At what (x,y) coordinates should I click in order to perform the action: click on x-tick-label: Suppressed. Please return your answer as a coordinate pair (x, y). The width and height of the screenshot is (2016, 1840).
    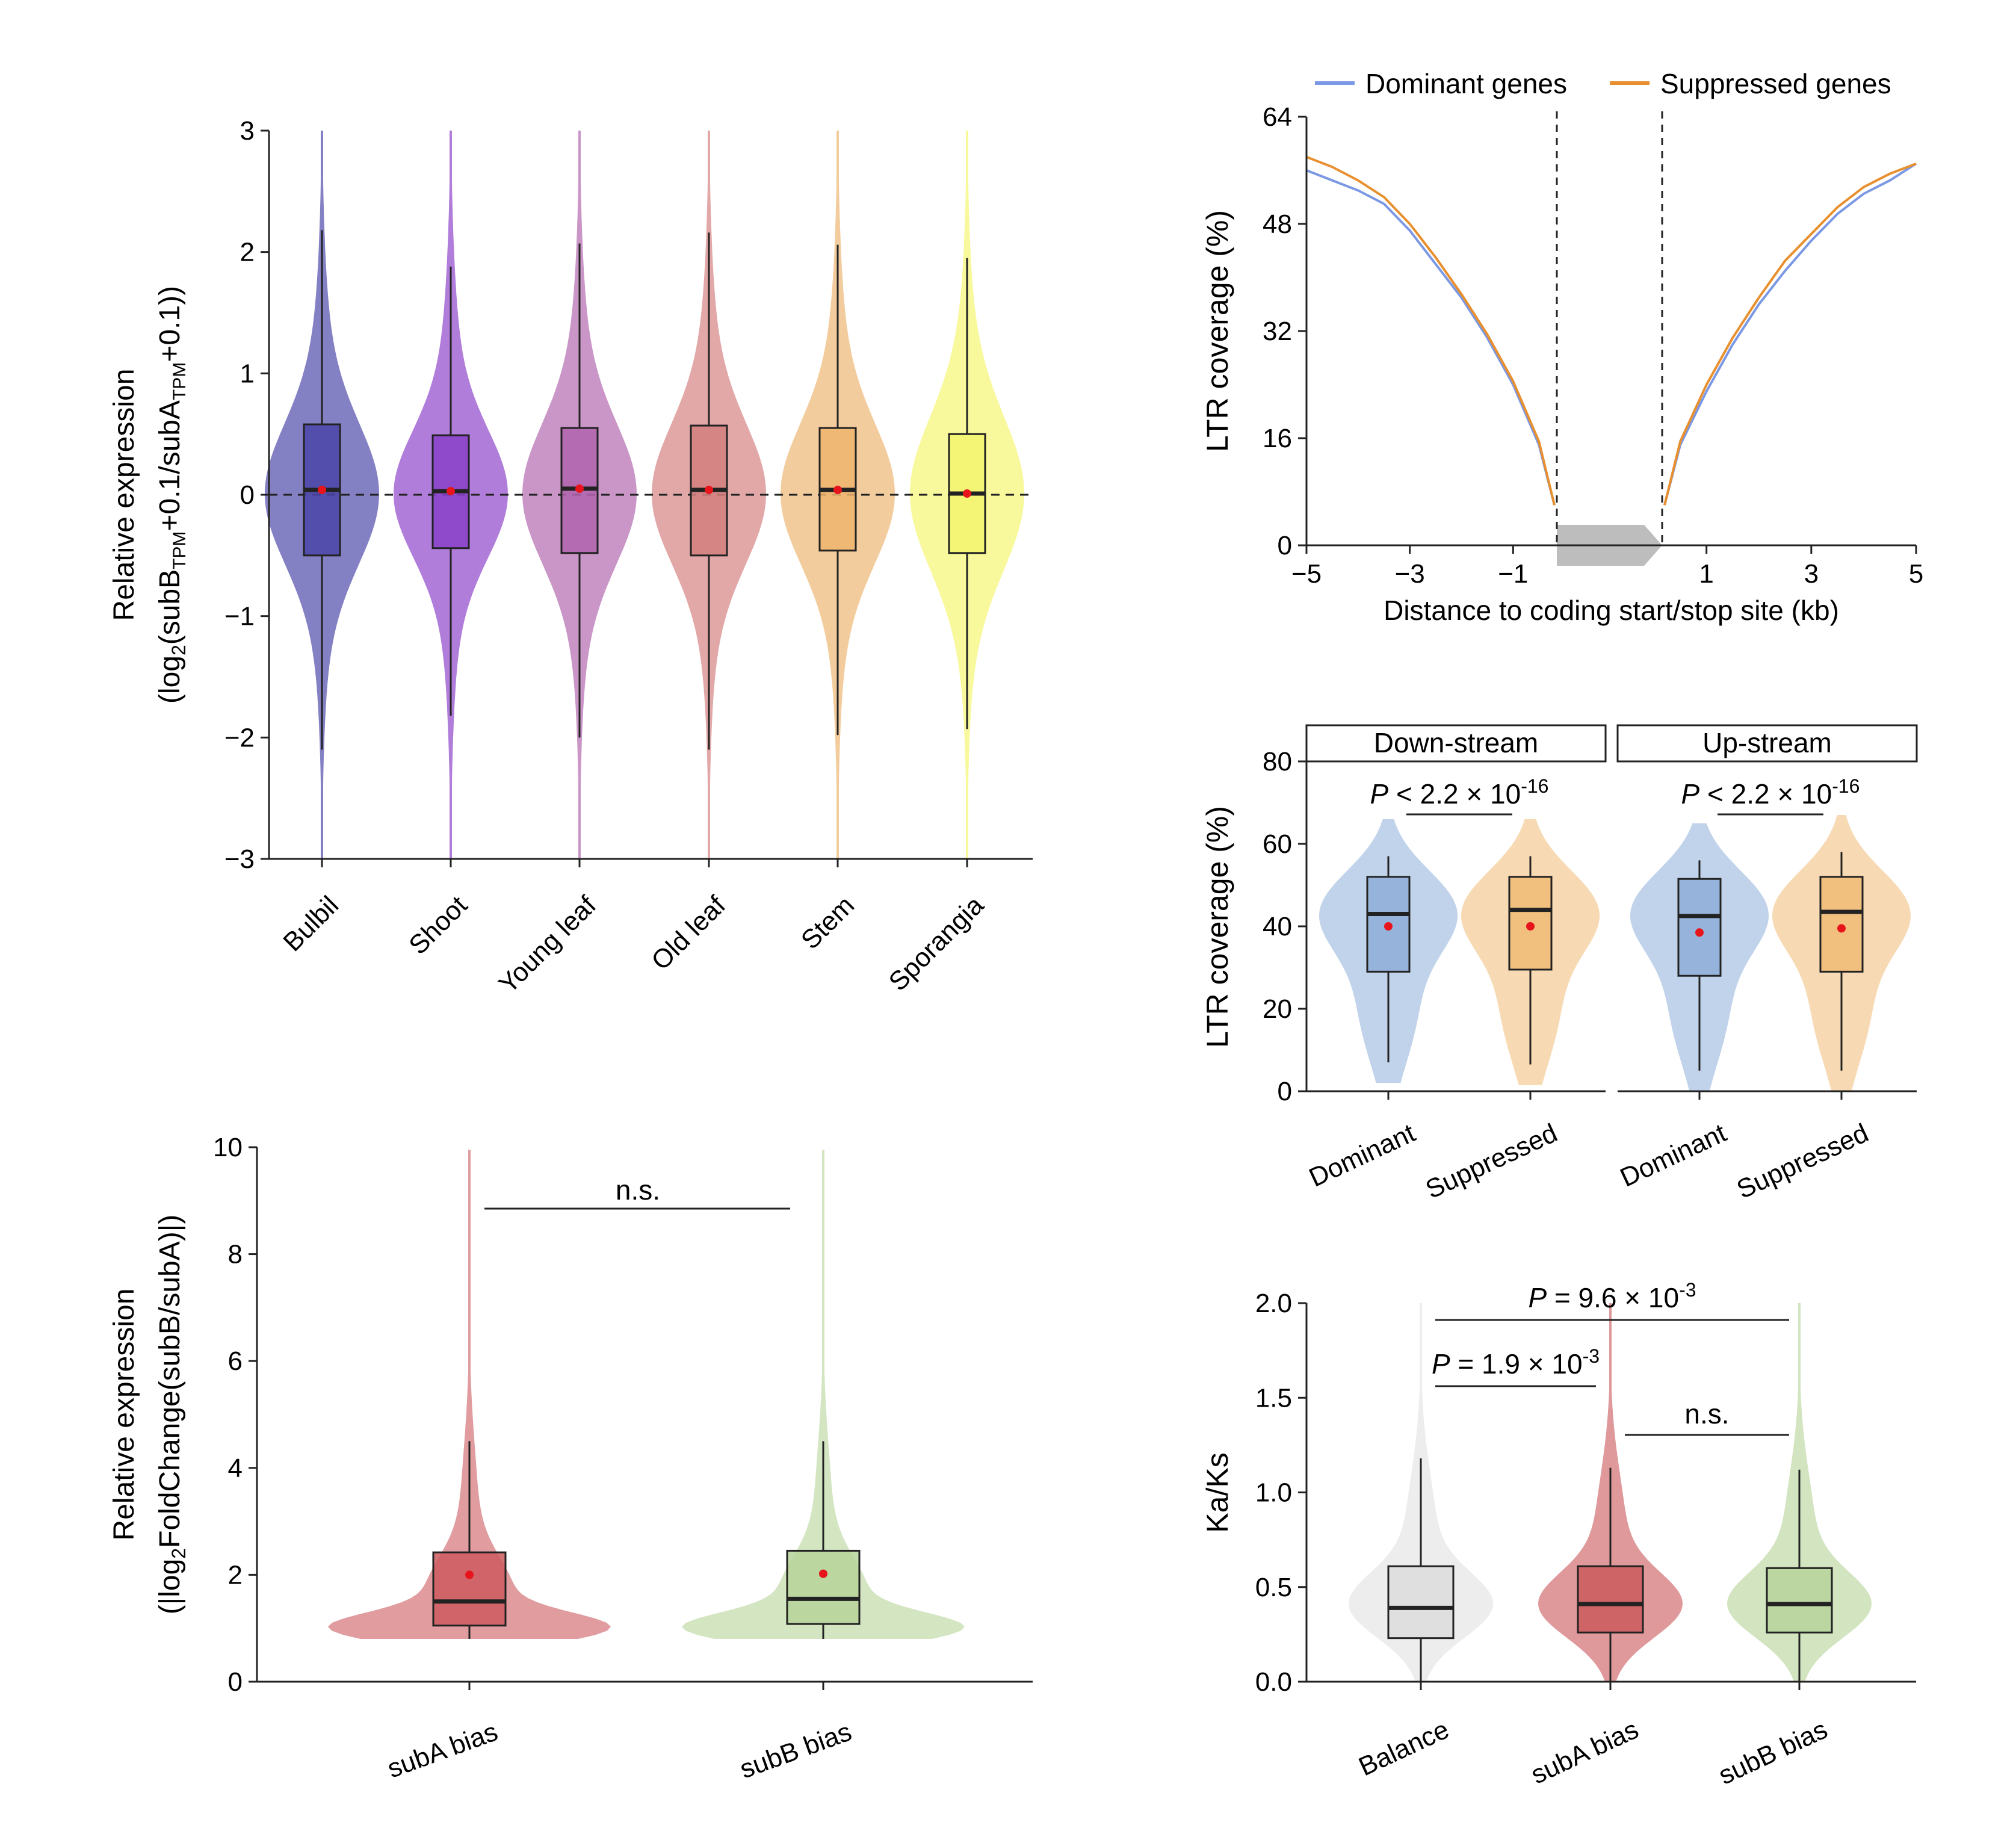
    Looking at the image, I should click on (1492, 1161).